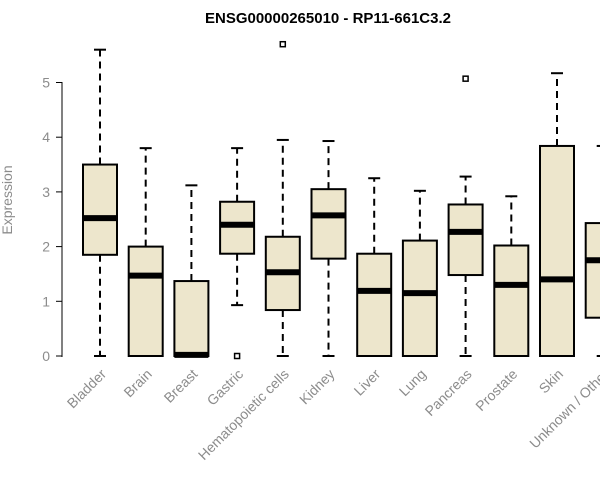 Image resolution: width=600 pixels, height=500 pixels. I want to click on x-tick-label: Skin, so click(551, 381).